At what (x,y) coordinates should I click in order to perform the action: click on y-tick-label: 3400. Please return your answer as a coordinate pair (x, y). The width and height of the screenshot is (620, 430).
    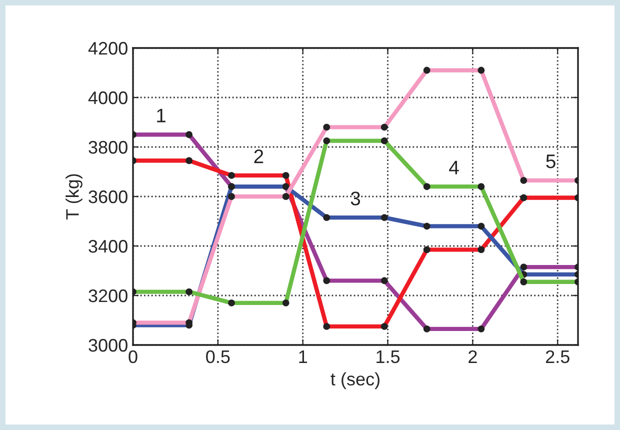
    Looking at the image, I should click on (108, 246).